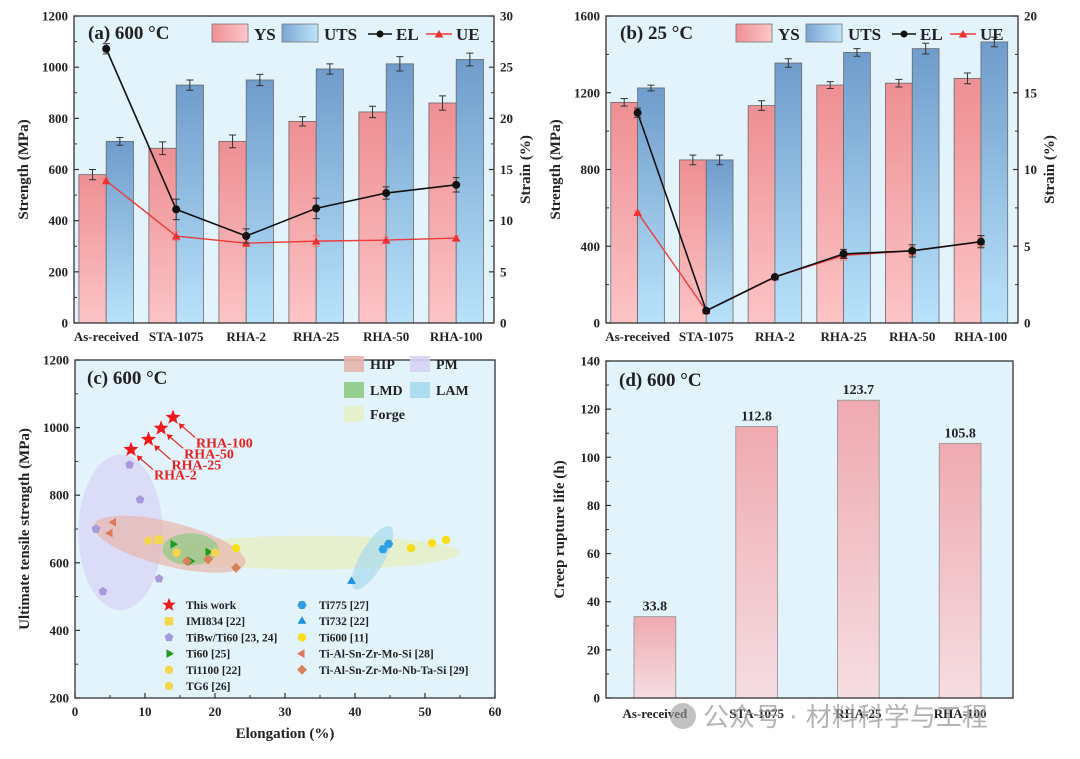  What do you see at coordinates (407, 34) in the screenshot?
I see `legend-label-el: EL` at bounding box center [407, 34].